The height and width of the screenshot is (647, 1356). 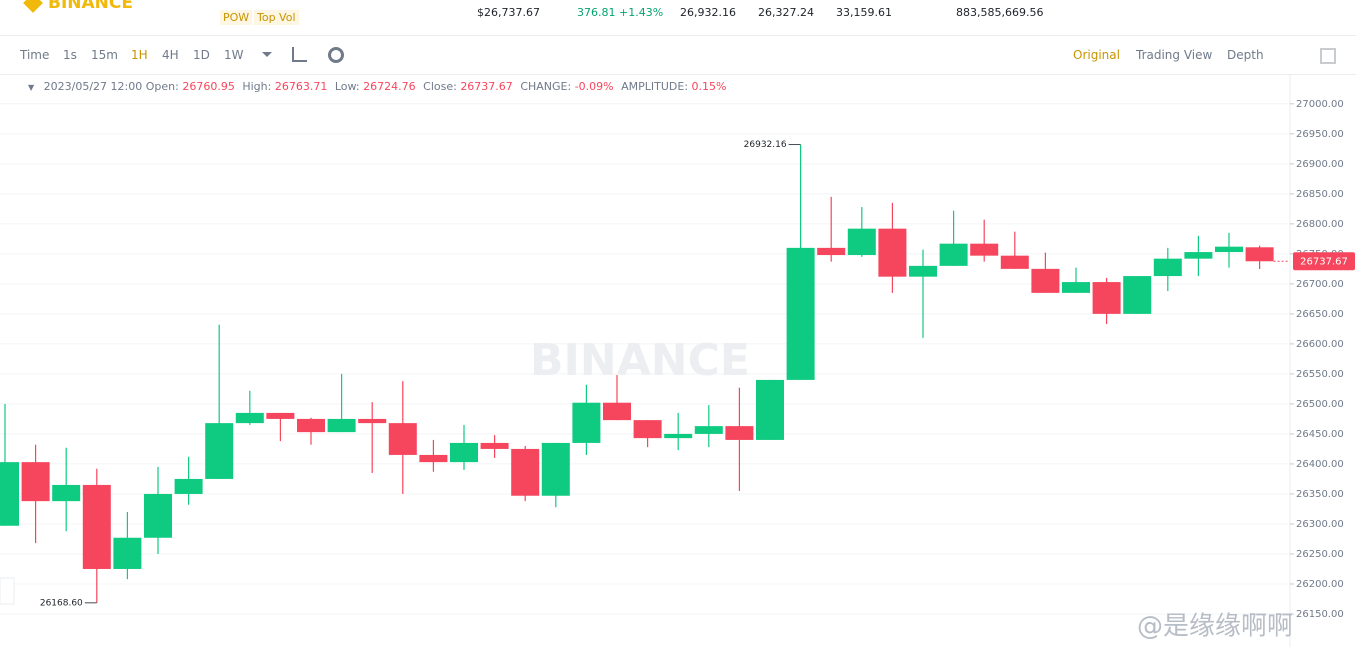 What do you see at coordinates (201, 55) in the screenshot?
I see `interval: 1D` at bounding box center [201, 55].